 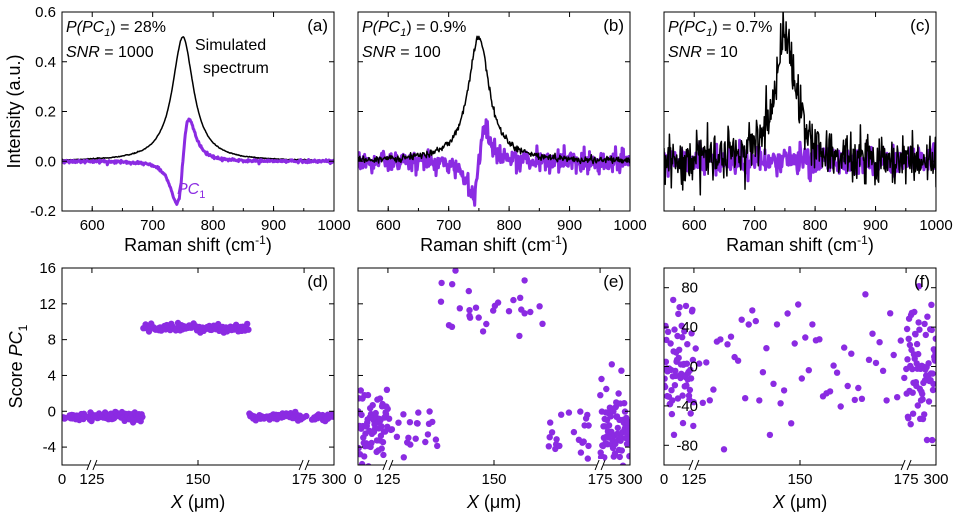 What do you see at coordinates (509, 225) in the screenshot?
I see `x-tick-label: 800` at bounding box center [509, 225].